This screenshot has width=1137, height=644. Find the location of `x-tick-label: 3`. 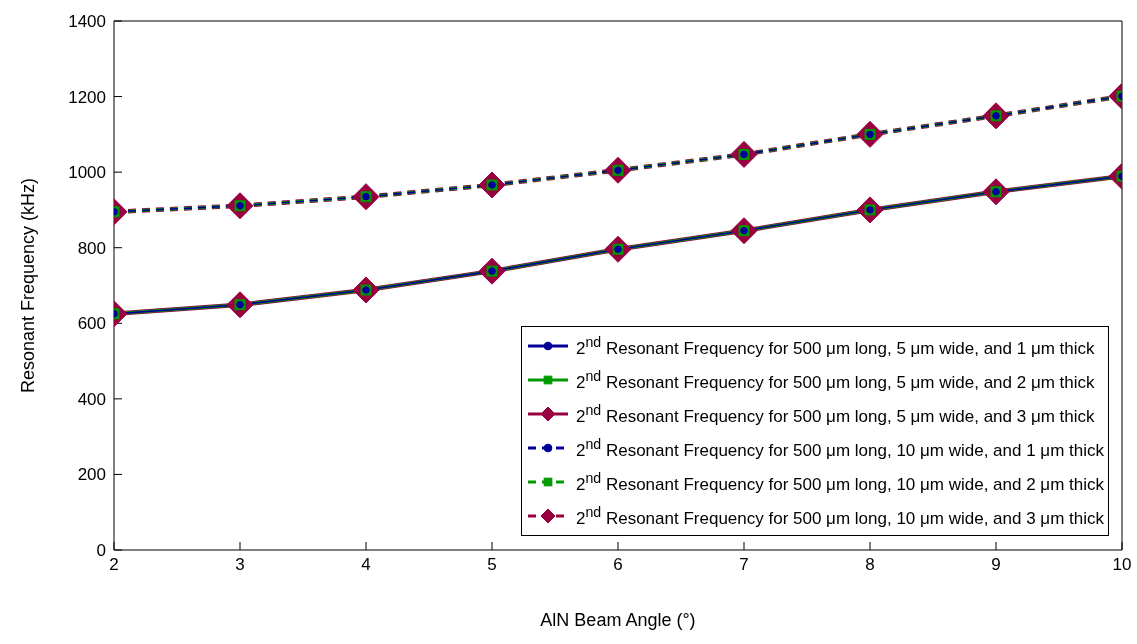

x-tick-label: 3 is located at coordinates (240, 565).